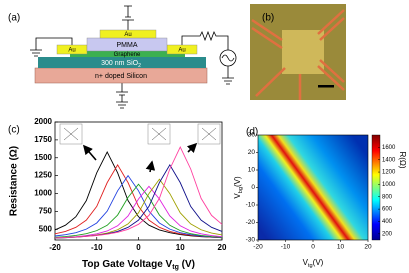 This screenshot has height=273, width=409. I want to click on panel-label: (d), so click(252, 132).